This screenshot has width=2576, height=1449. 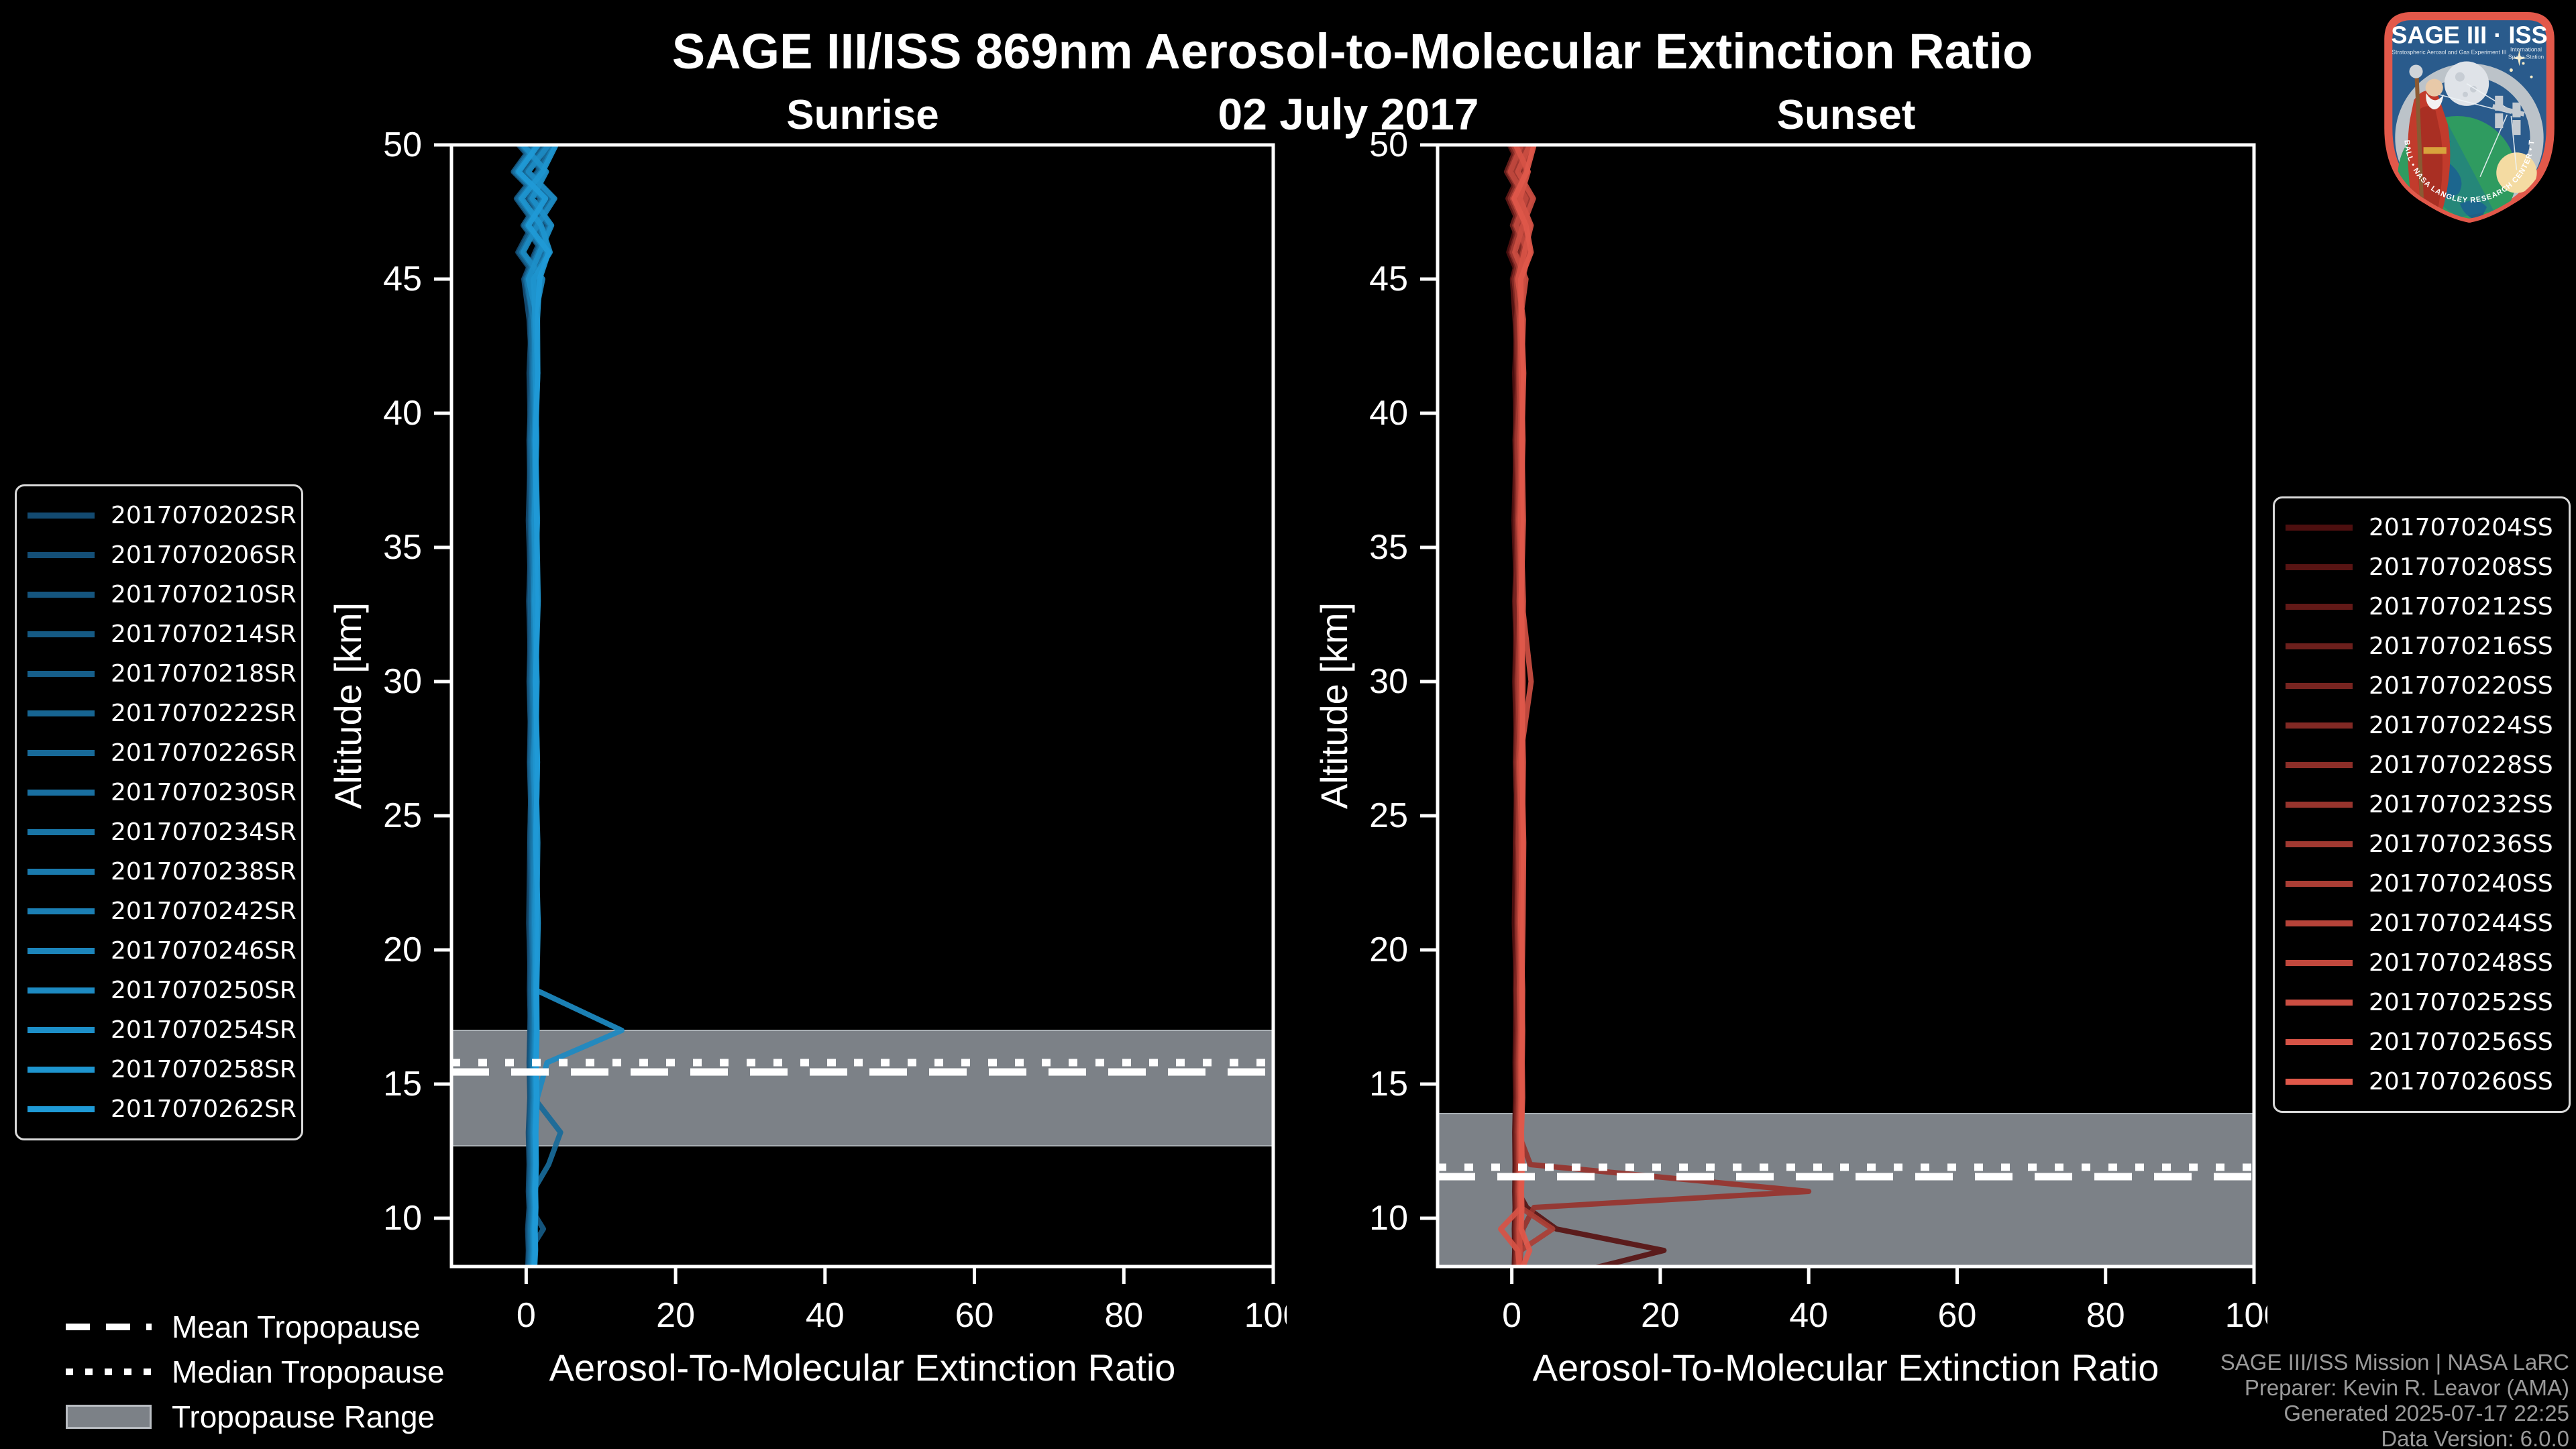 What do you see at coordinates (2406, 1387) in the screenshot?
I see `credit-line: Preparer: Kevin R. Leavor (AMA)` at bounding box center [2406, 1387].